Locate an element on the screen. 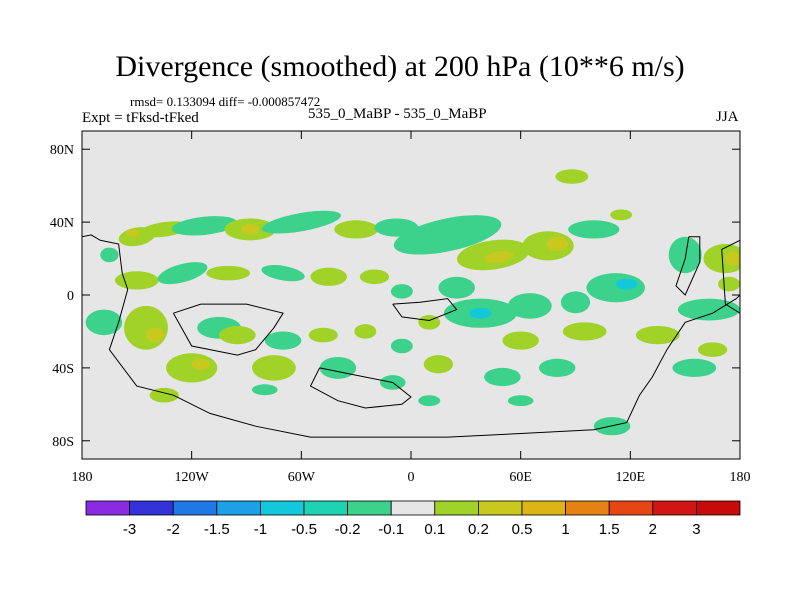 This screenshot has height=600, width=800. y-tick-label: 80N is located at coordinates (62, 150).